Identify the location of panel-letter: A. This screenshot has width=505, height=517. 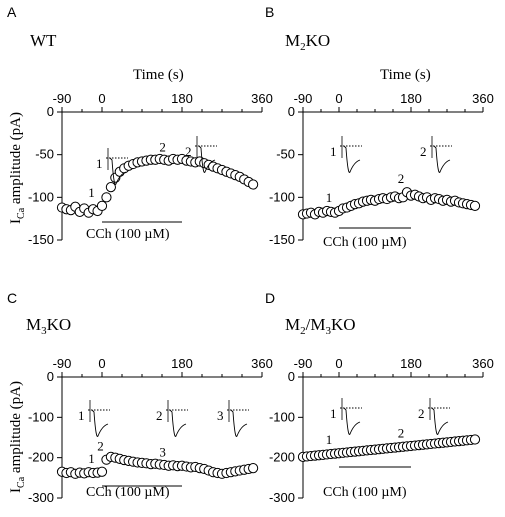
(12, 12).